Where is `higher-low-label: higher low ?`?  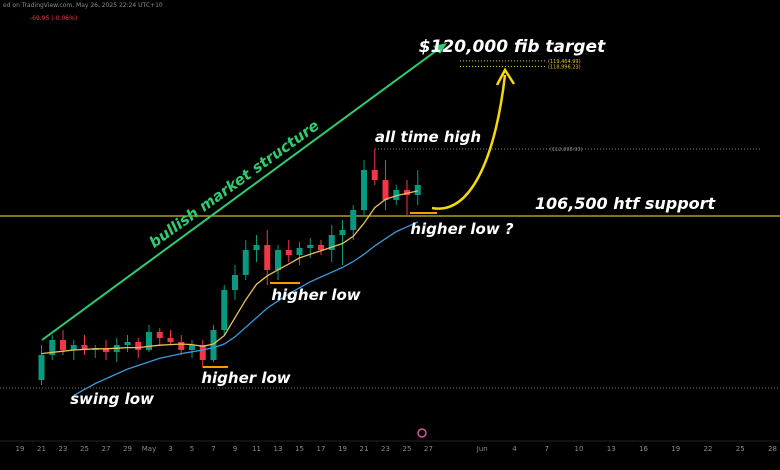
higher-low-label: higher low ? is located at coordinates (462, 229).